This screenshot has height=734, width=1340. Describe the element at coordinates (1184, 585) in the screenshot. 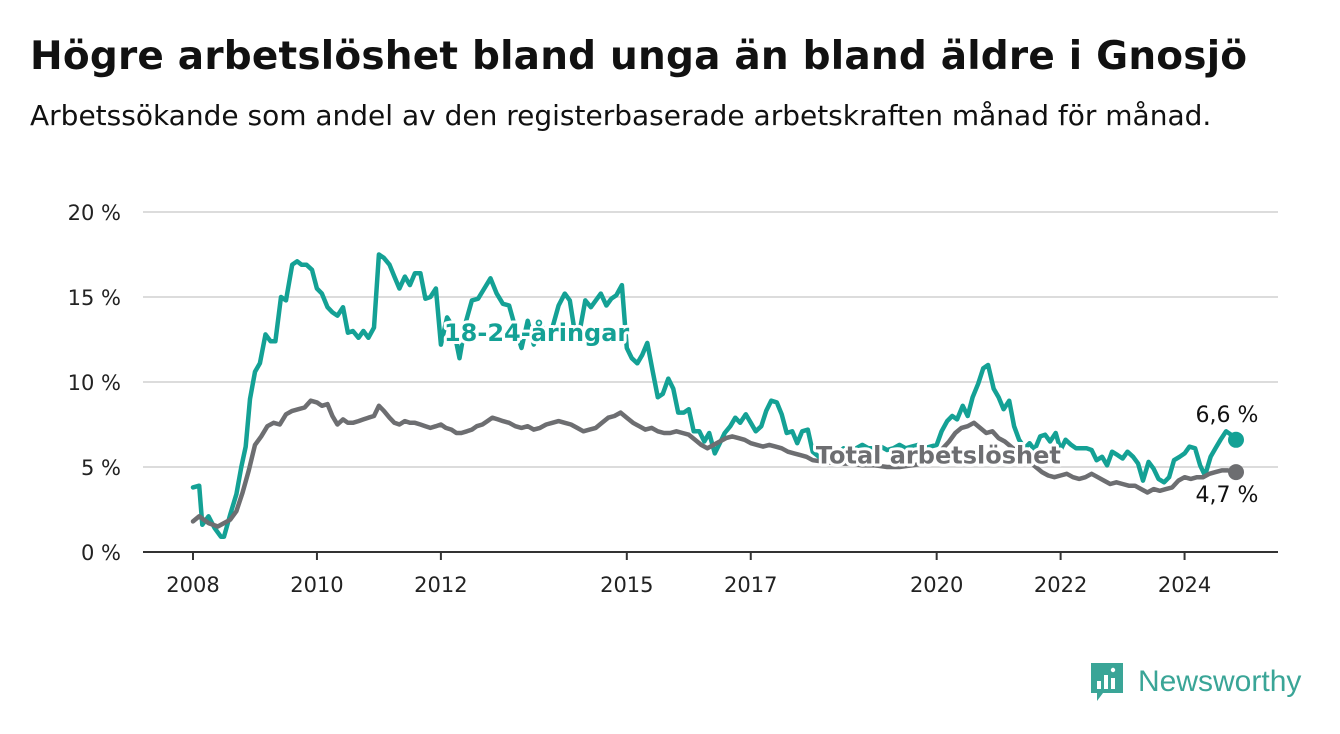

I see `x-tick-label: 2024` at that location.